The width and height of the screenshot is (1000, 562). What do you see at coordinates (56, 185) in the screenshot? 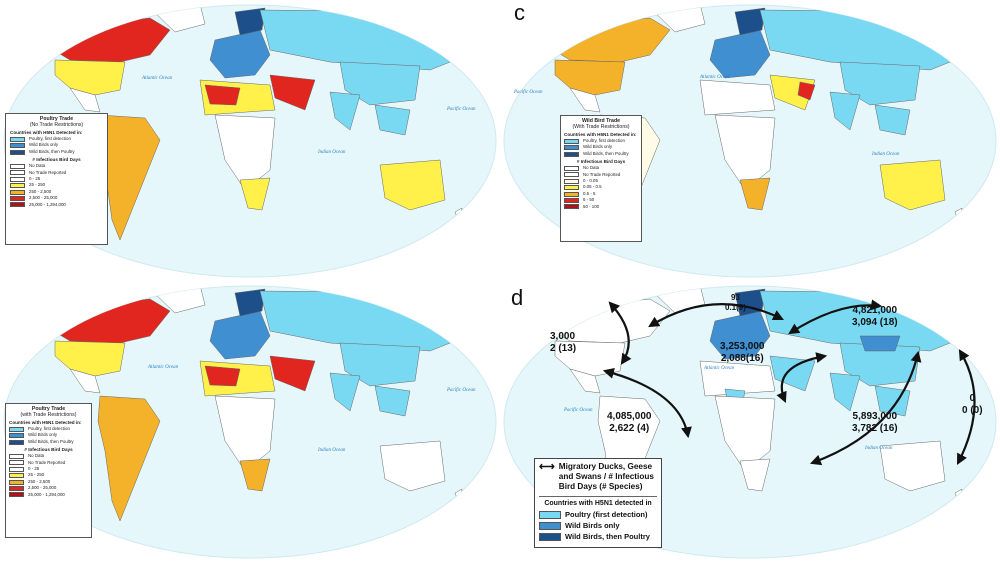
I see `legend-a-days-3: 25 - 250` at bounding box center [56, 185].